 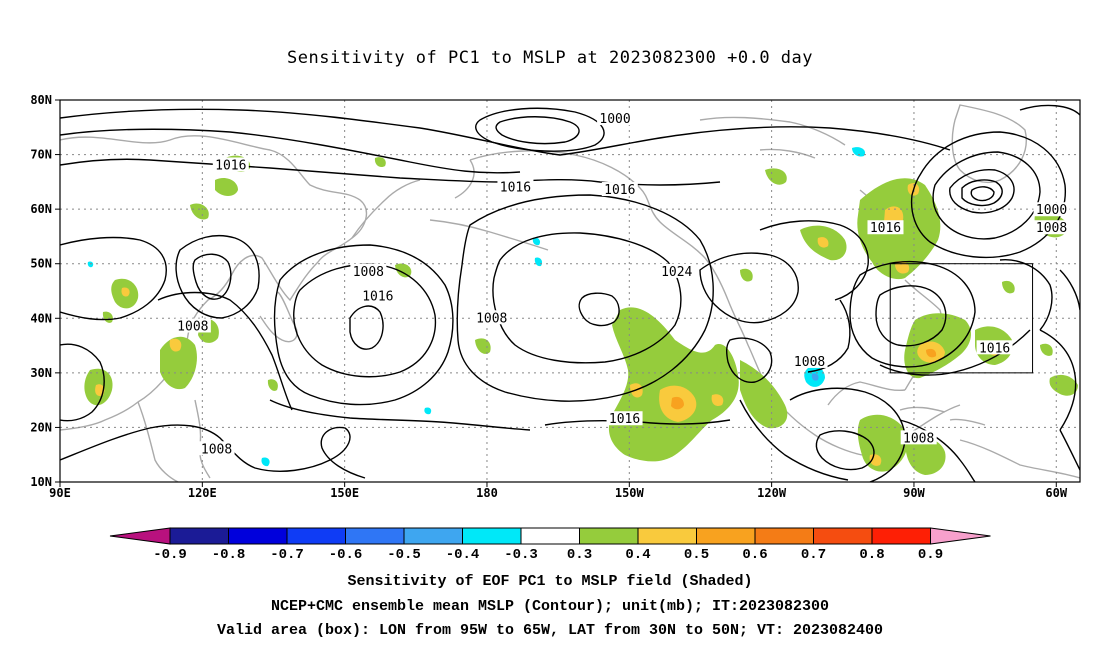 I want to click on colorbar-label: -0.7, so click(x=287, y=555).